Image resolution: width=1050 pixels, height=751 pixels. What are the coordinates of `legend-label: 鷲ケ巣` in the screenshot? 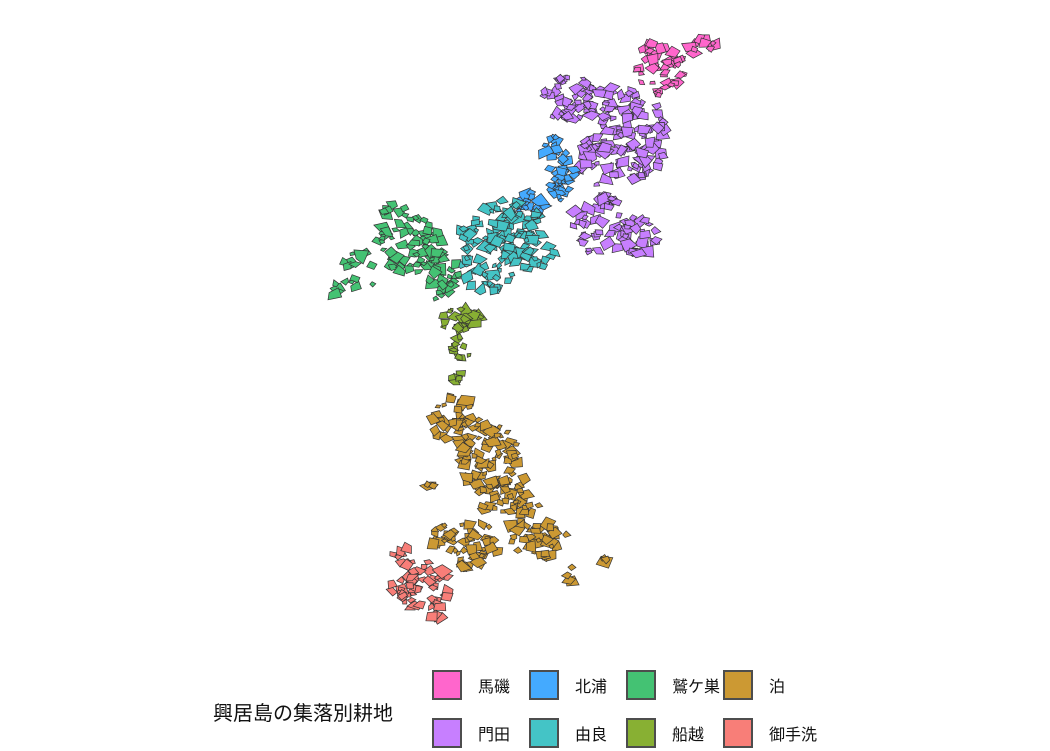 It's located at (696, 686).